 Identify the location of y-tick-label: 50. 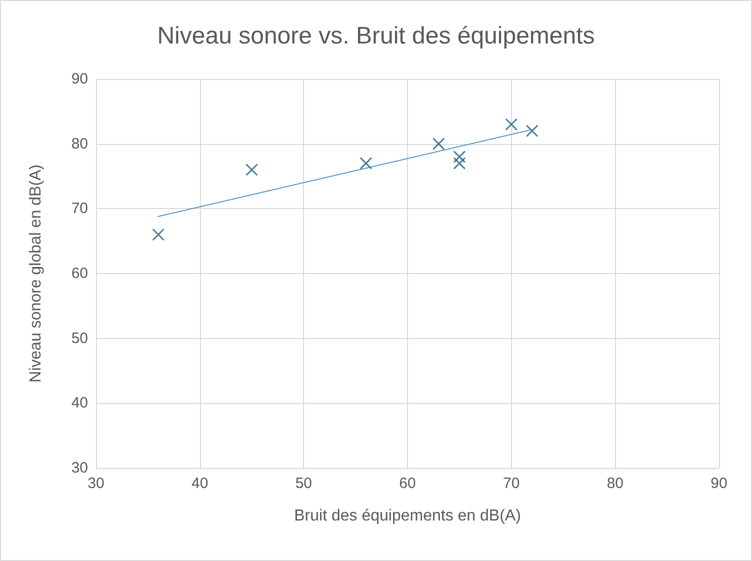
(79, 338).